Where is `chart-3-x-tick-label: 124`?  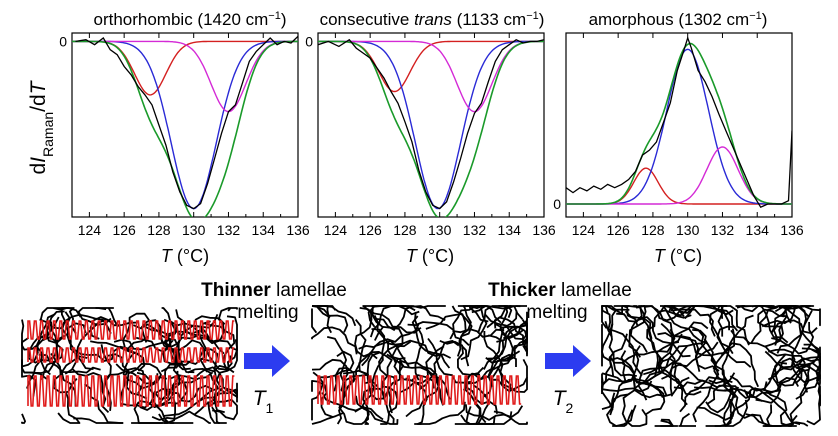
chart-3-x-tick-label: 124 is located at coordinates (584, 230).